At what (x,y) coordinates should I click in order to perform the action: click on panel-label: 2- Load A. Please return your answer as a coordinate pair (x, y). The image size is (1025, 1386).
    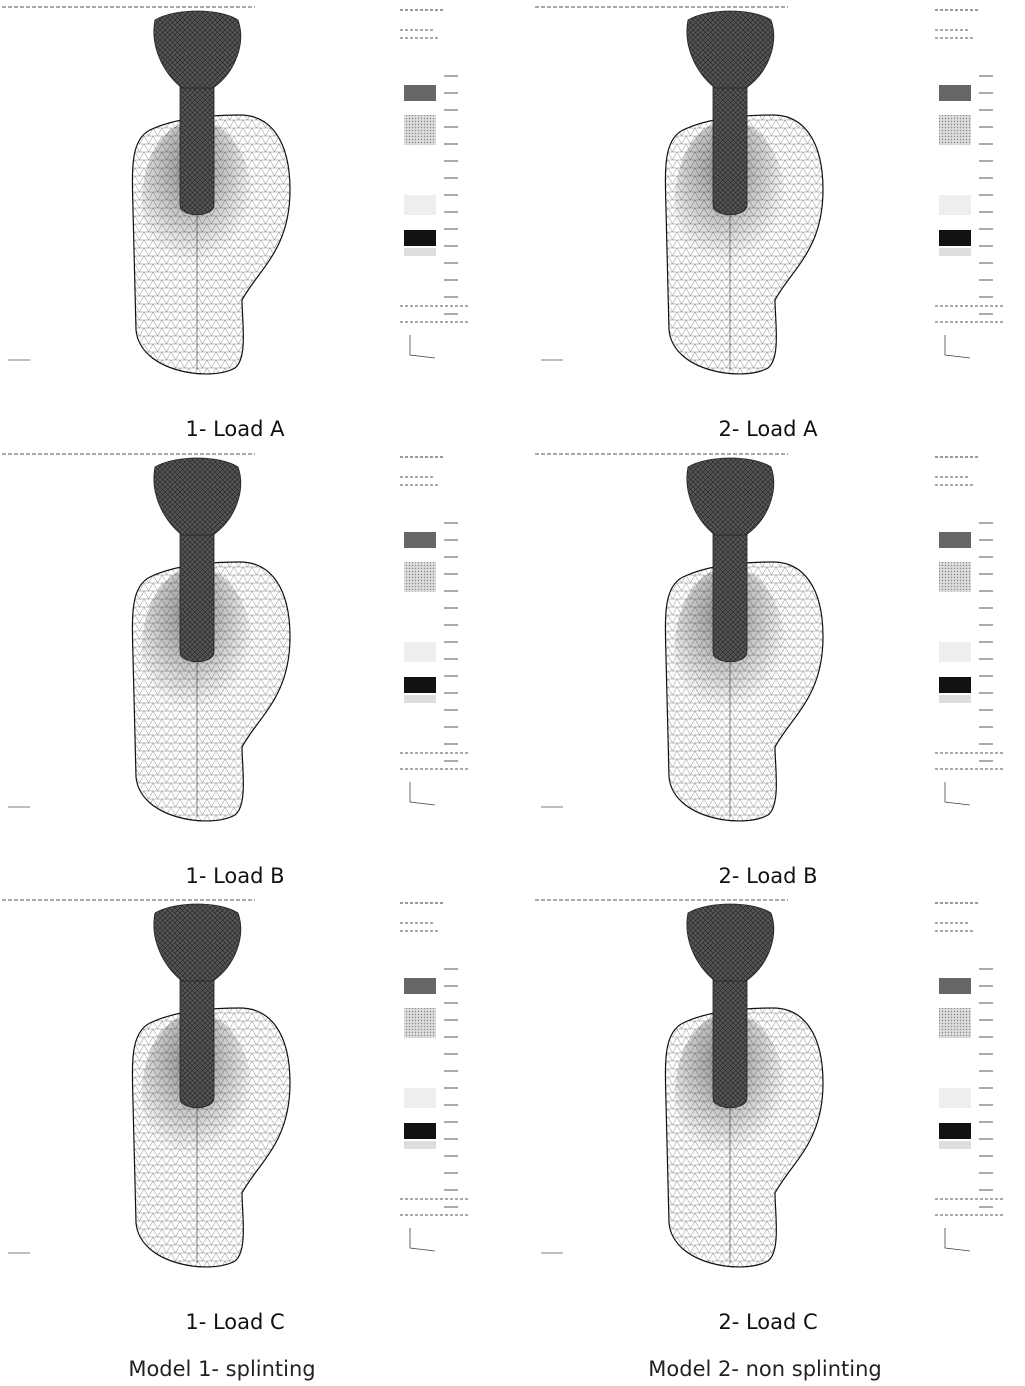
    Looking at the image, I should click on (768, 429).